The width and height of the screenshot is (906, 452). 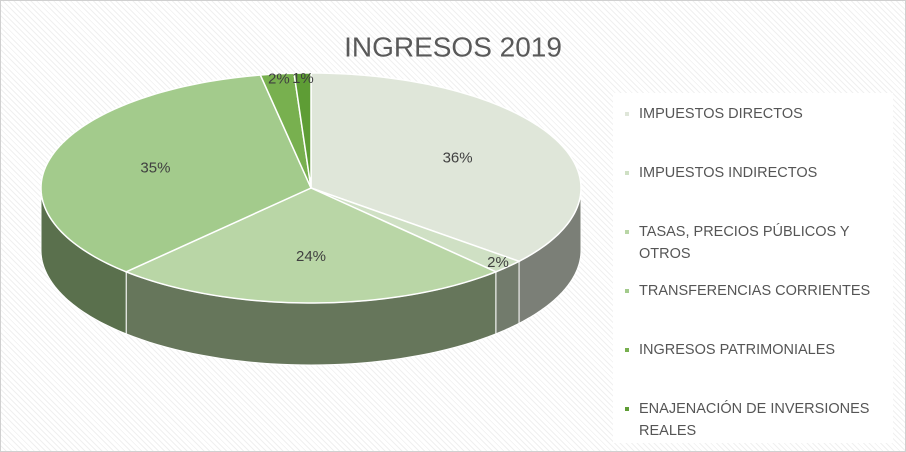 What do you see at coordinates (755, 291) in the screenshot?
I see `legend-label: TRANSFERENCIAS CORRIENTES` at bounding box center [755, 291].